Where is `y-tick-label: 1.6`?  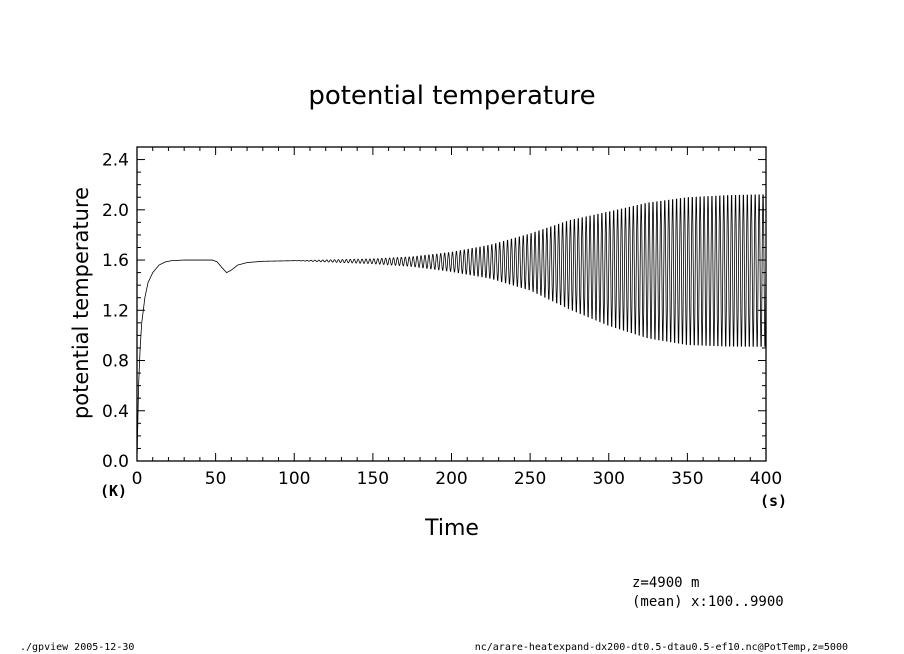 y-tick-label: 1.6 is located at coordinates (115, 261).